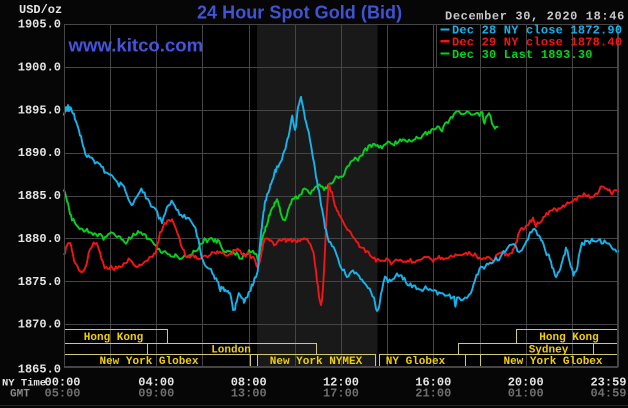 Image resolution: width=628 pixels, height=408 pixels. I want to click on svg-text: Sydney, so click(549, 351).